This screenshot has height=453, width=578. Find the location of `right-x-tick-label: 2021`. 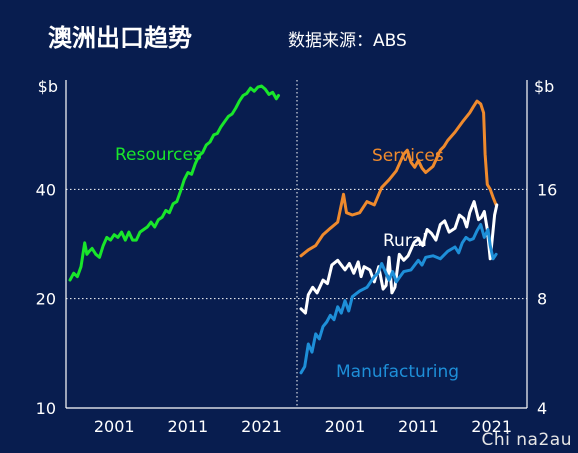

right-x-tick-label: 2021 is located at coordinates (491, 426).